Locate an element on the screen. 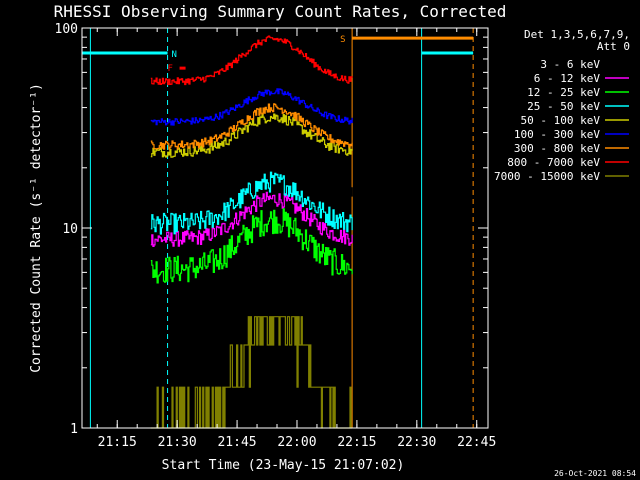 The image size is (640, 480). series-100-300-kev is located at coordinates (251, 107).